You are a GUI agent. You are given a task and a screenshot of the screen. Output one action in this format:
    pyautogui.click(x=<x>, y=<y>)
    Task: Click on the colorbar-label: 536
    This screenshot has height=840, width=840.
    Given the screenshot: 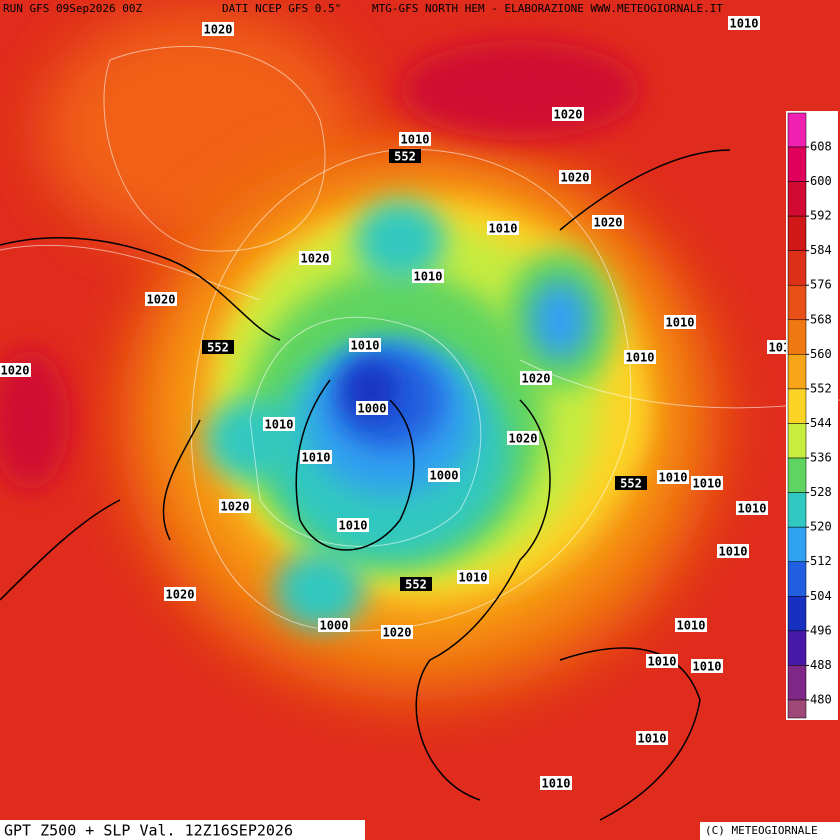 What is the action you would take?
    pyautogui.click(x=821, y=458)
    